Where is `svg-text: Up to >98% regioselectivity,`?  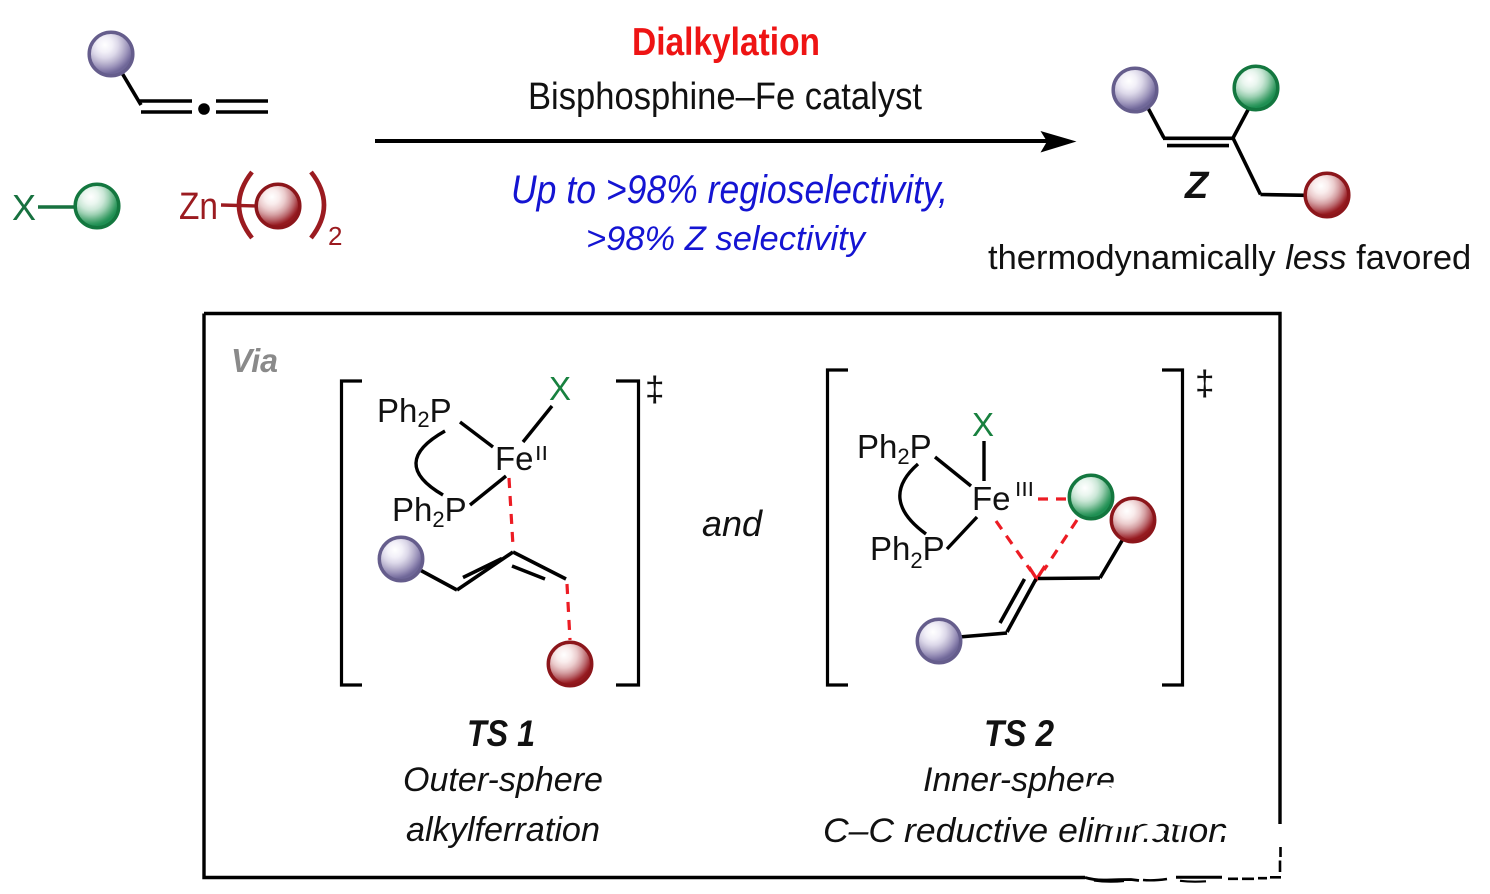
svg-text: Up to >98% regioselectivity, is located at coordinates (729, 190).